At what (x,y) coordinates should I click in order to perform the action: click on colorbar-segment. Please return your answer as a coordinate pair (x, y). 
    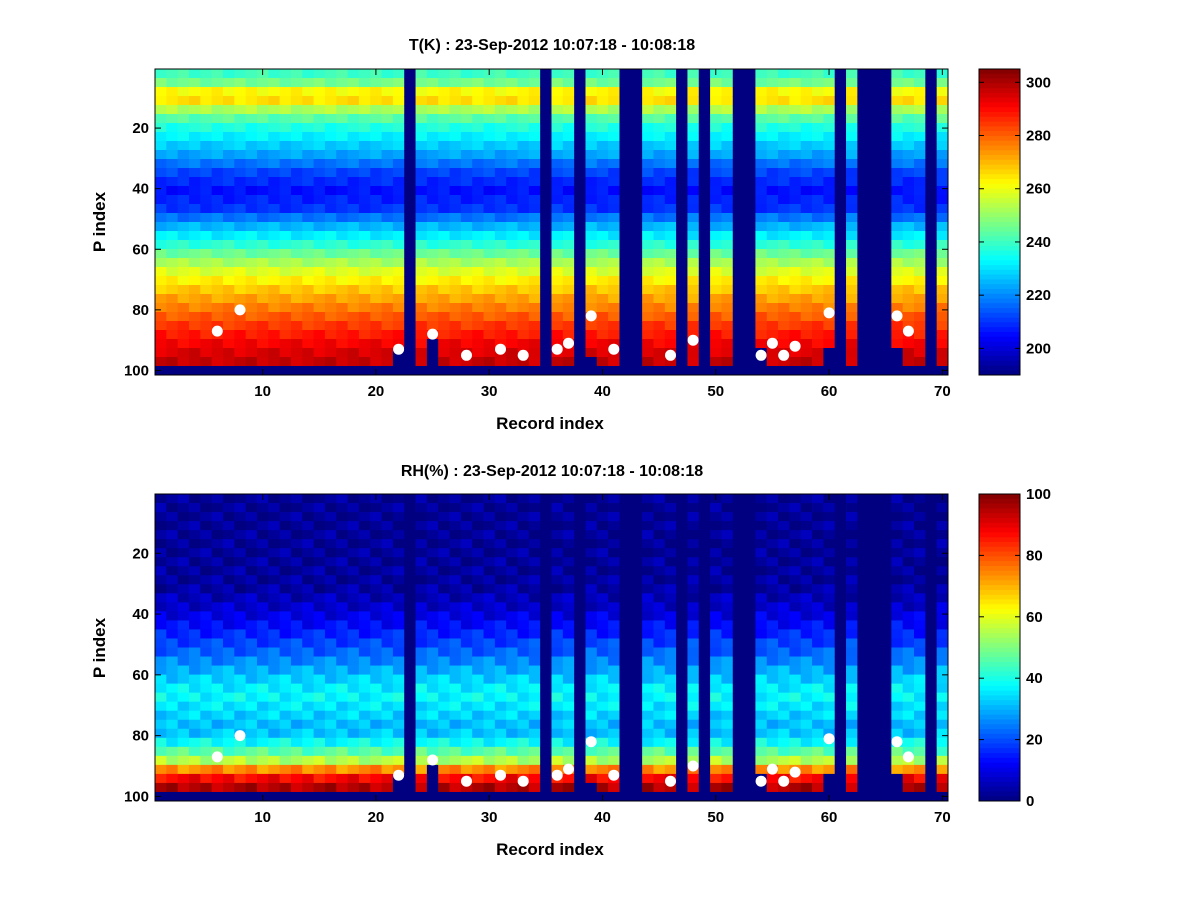
    Looking at the image, I should click on (999, 253).